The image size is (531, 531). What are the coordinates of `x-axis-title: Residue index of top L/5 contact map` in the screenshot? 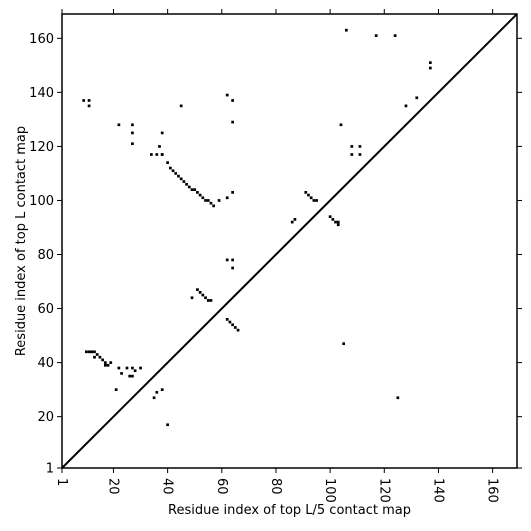 It's located at (289, 510).